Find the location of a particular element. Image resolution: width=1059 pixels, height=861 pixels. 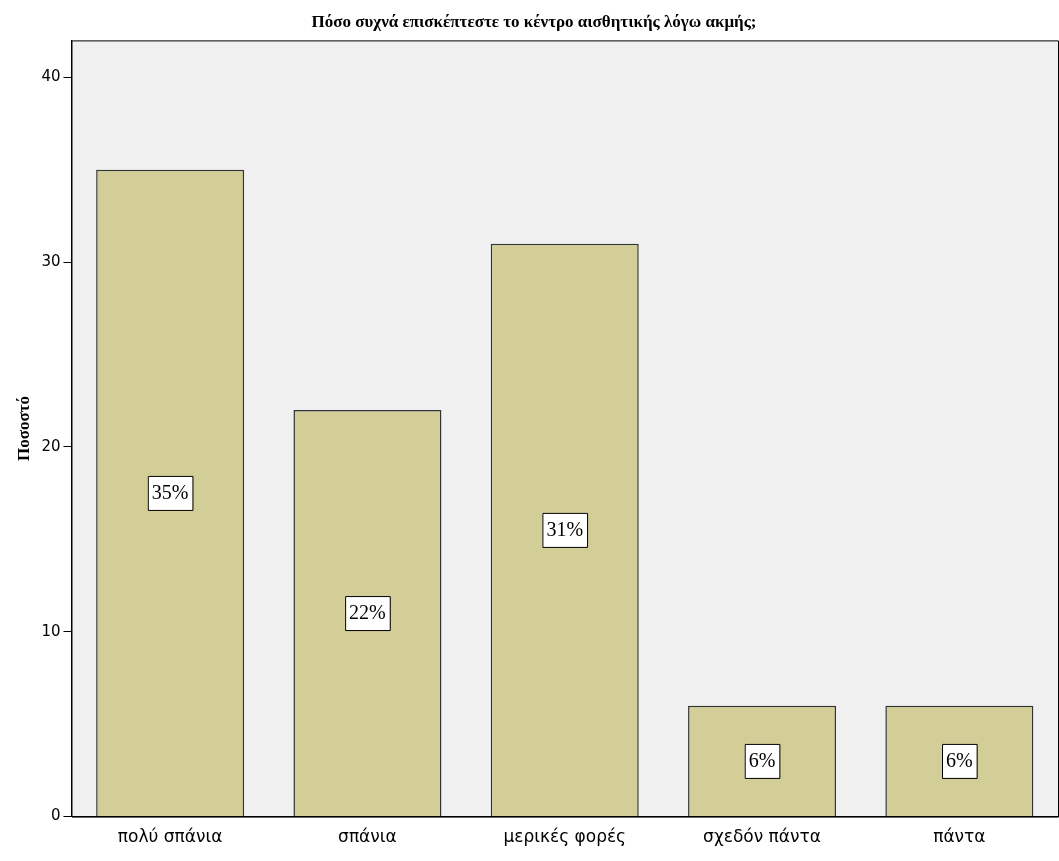

y-tick-label: 30 is located at coordinates (51, 261).